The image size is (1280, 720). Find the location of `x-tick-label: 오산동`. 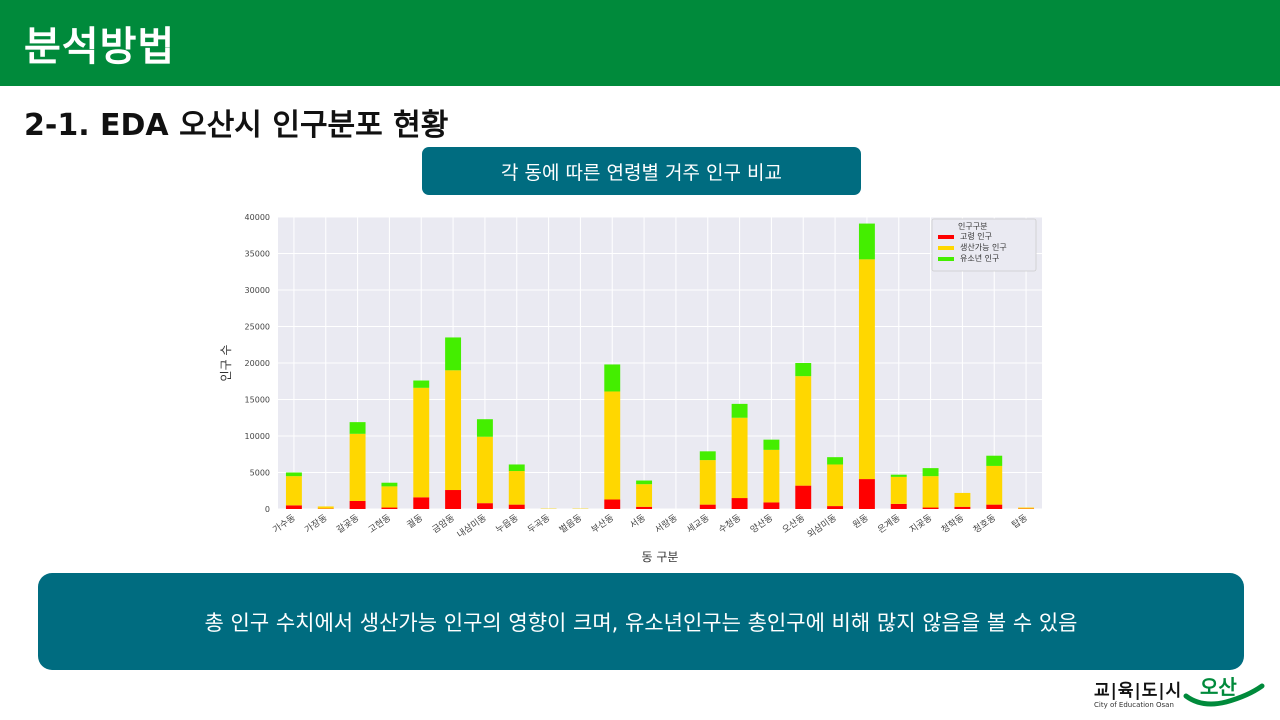

x-tick-label: 오산동 is located at coordinates (793, 523).